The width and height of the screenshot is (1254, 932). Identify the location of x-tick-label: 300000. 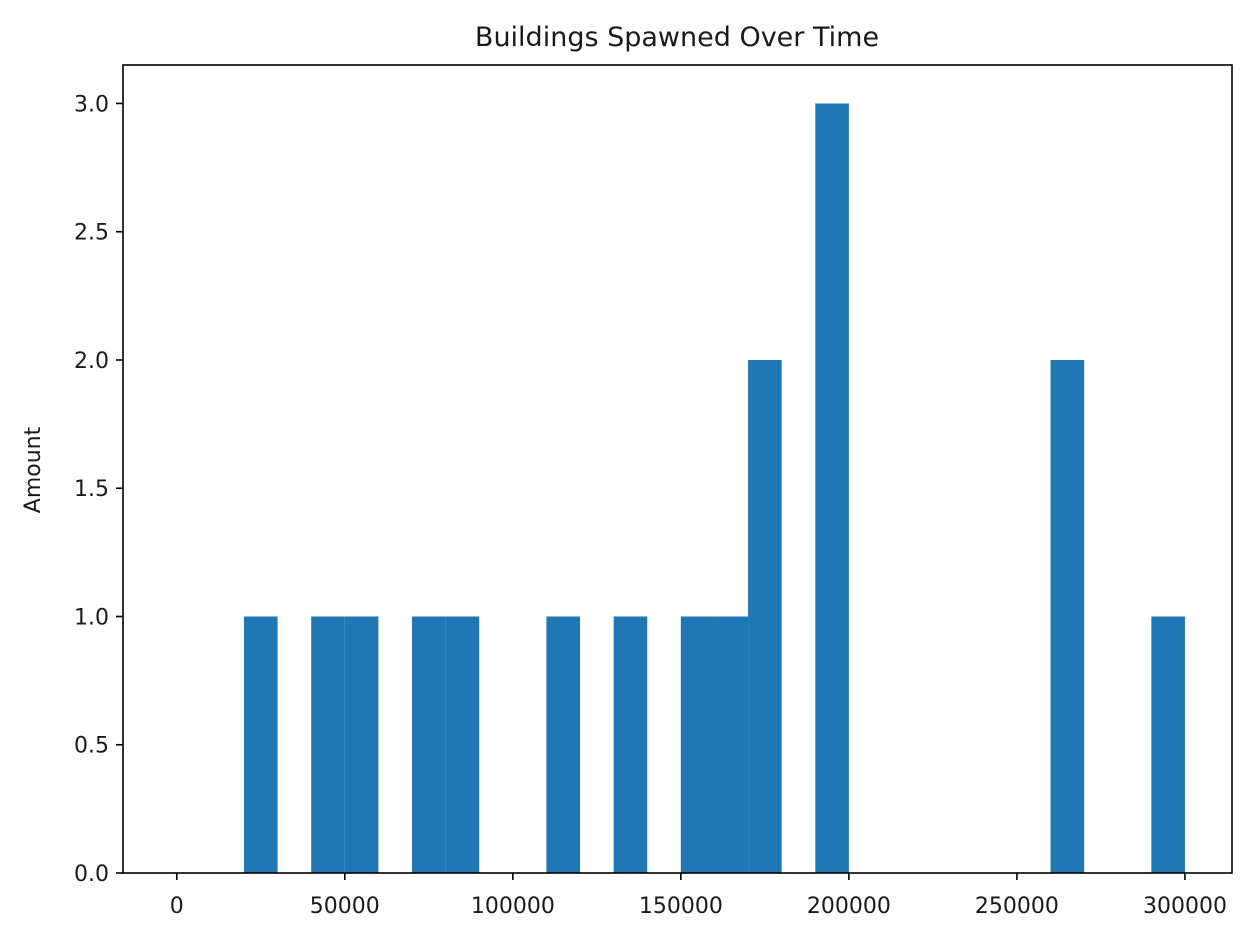
(1185, 906).